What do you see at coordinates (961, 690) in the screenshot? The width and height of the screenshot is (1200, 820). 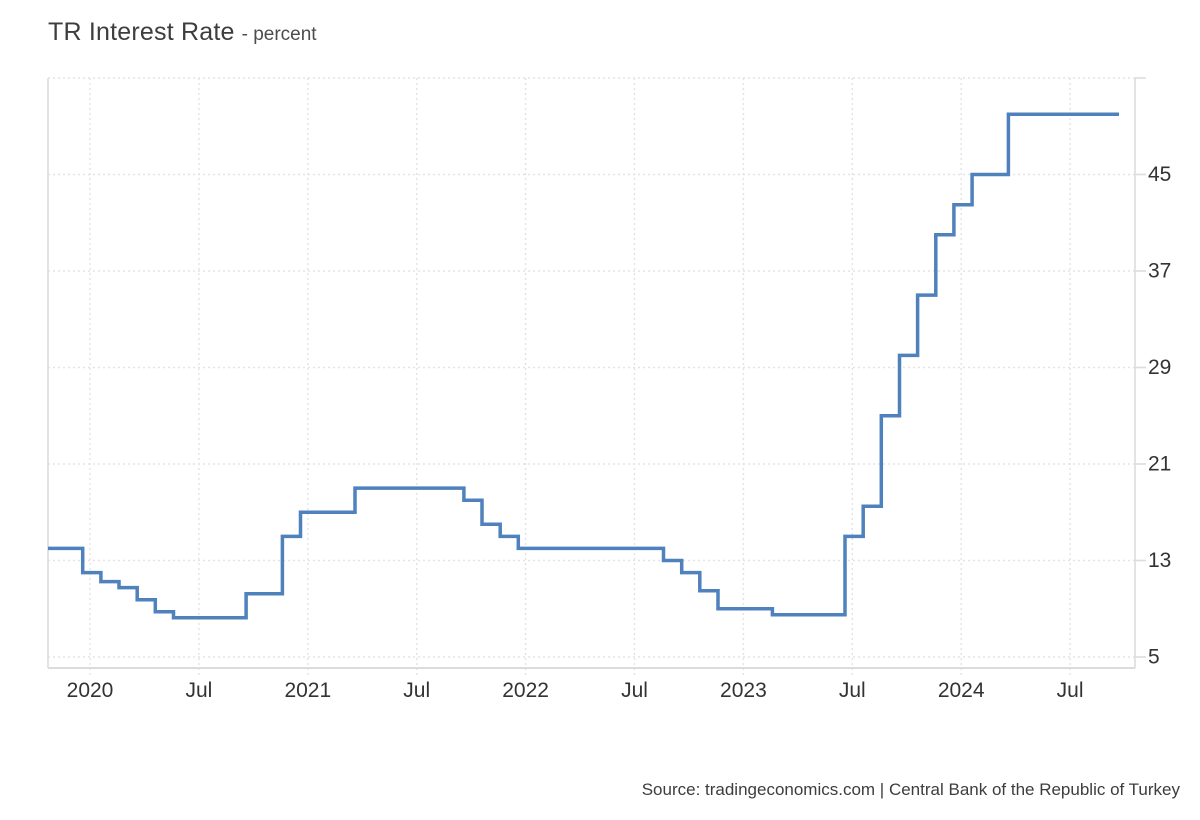 I see `x-tick-label: 2024` at bounding box center [961, 690].